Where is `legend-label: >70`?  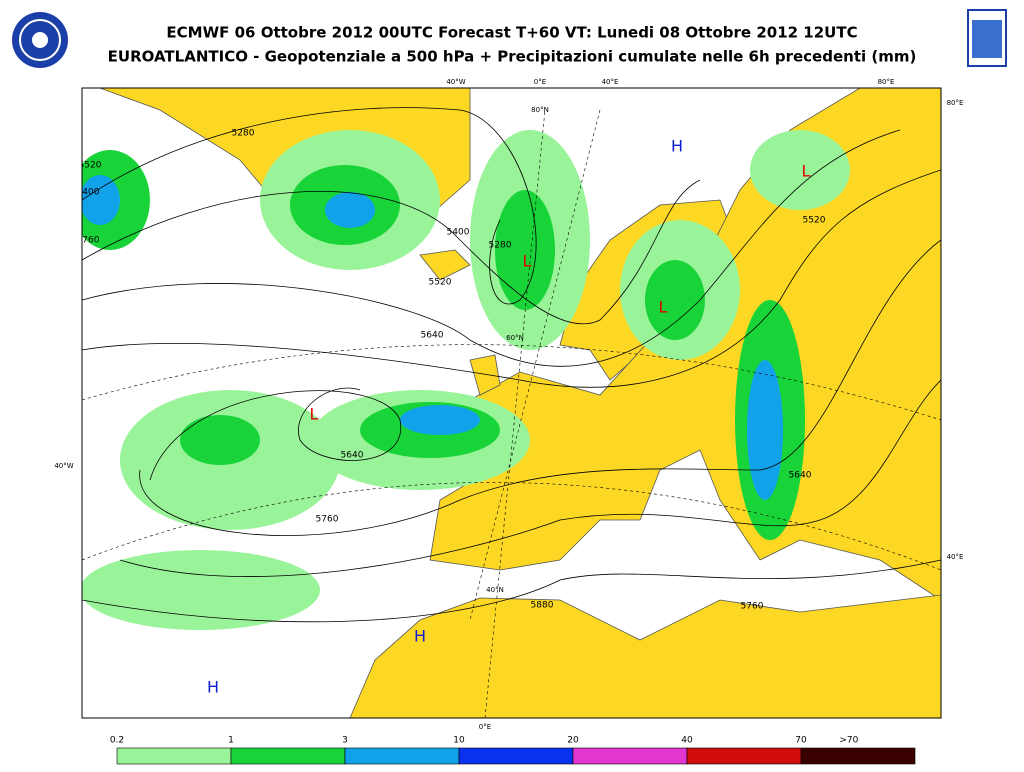
legend-label: >70 is located at coordinates (848, 741).